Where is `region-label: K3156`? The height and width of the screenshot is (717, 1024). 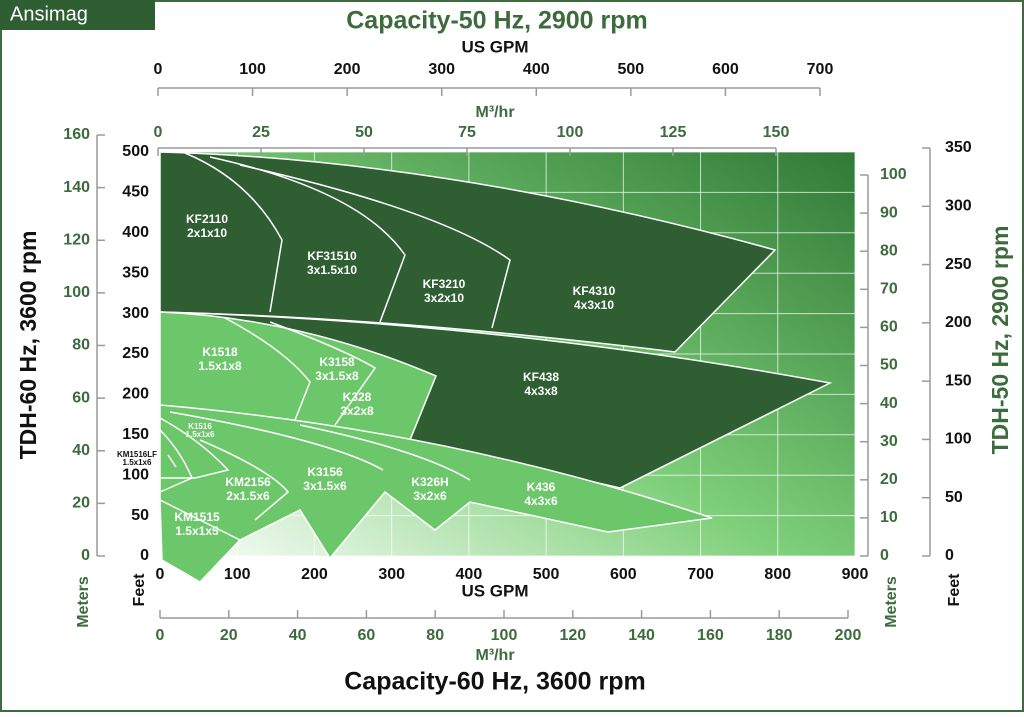 region-label: K3156 is located at coordinates (325, 472).